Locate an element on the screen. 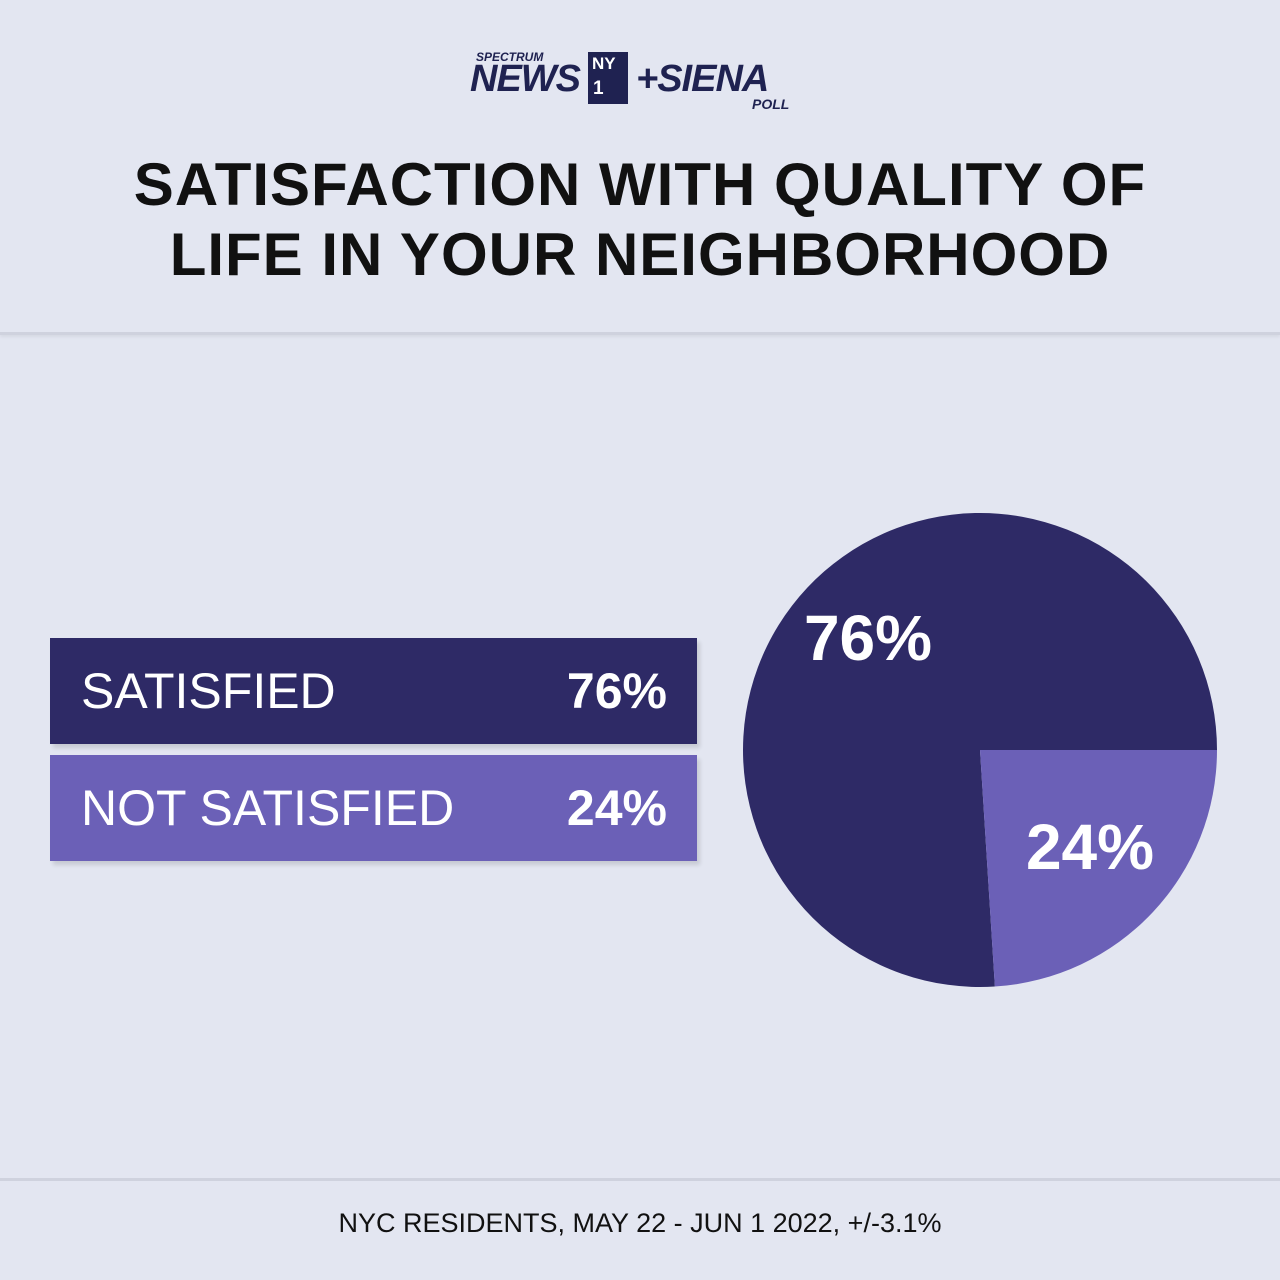 The width and height of the screenshot is (1280, 1280). pie-label-not-satisfied: 24% is located at coordinates (1090, 847).